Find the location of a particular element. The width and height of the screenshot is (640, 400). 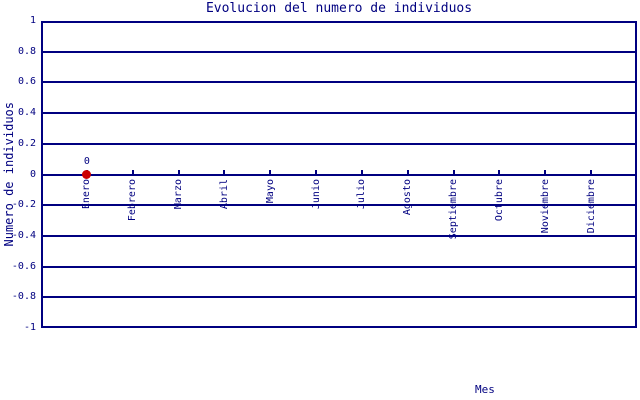

x-tick-label: Junio is located at coordinates (316, 193).